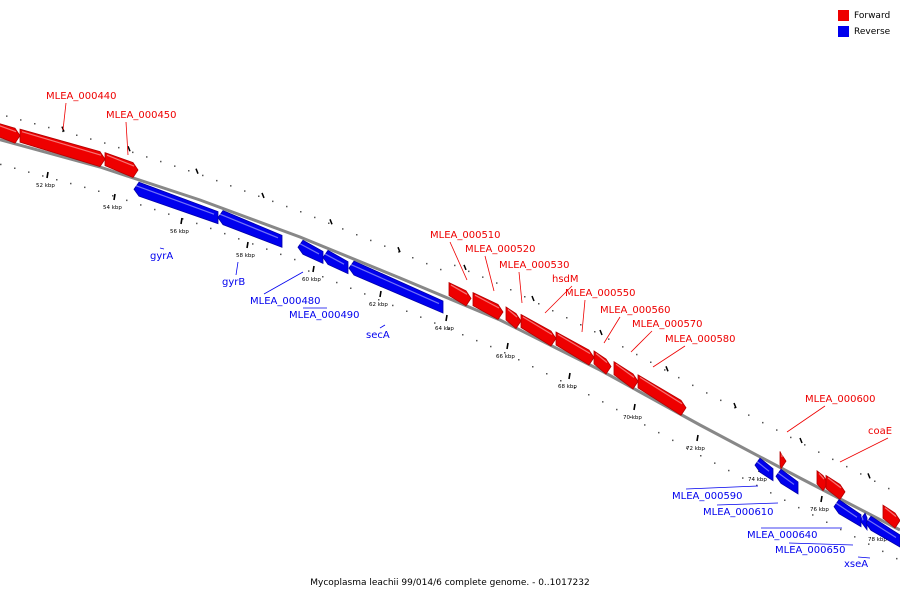 The width and height of the screenshot is (900, 600). What do you see at coordinates (695, 449) in the screenshot?
I see `scale-tick-label: 72 kbp` at bounding box center [695, 449].